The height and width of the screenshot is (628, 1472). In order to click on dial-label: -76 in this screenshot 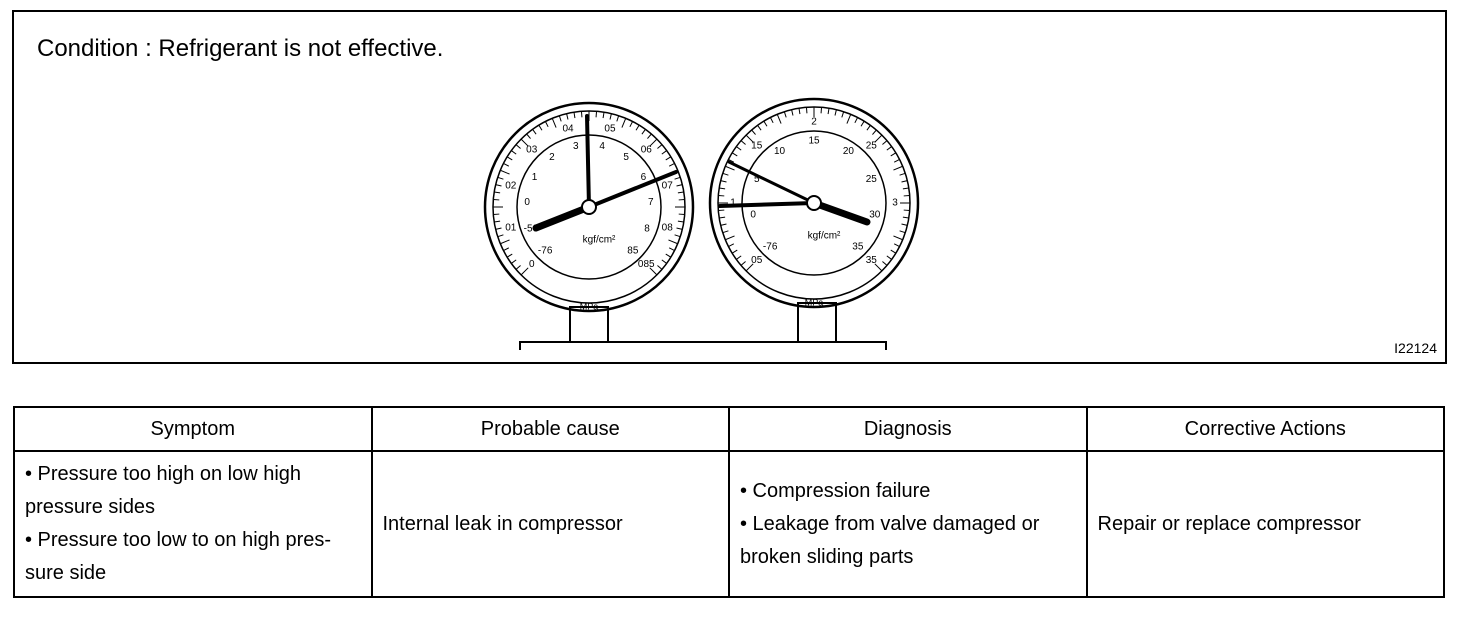, I will do `click(545, 250)`.